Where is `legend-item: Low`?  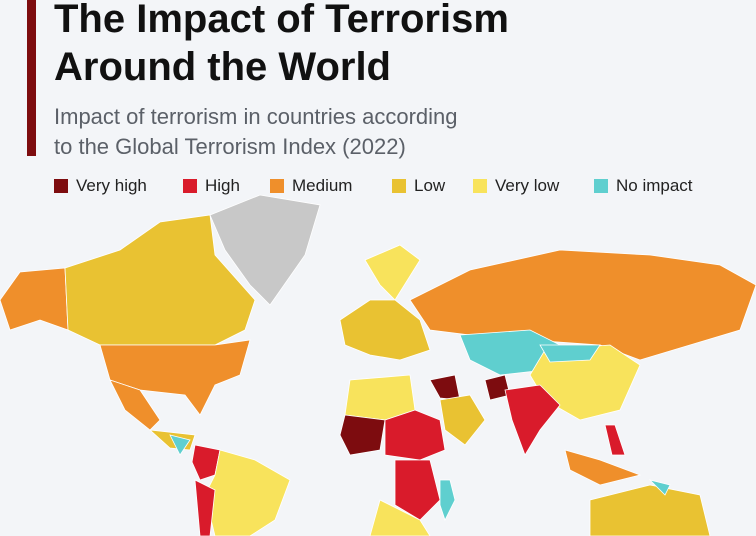
legend-item: Low is located at coordinates (418, 186).